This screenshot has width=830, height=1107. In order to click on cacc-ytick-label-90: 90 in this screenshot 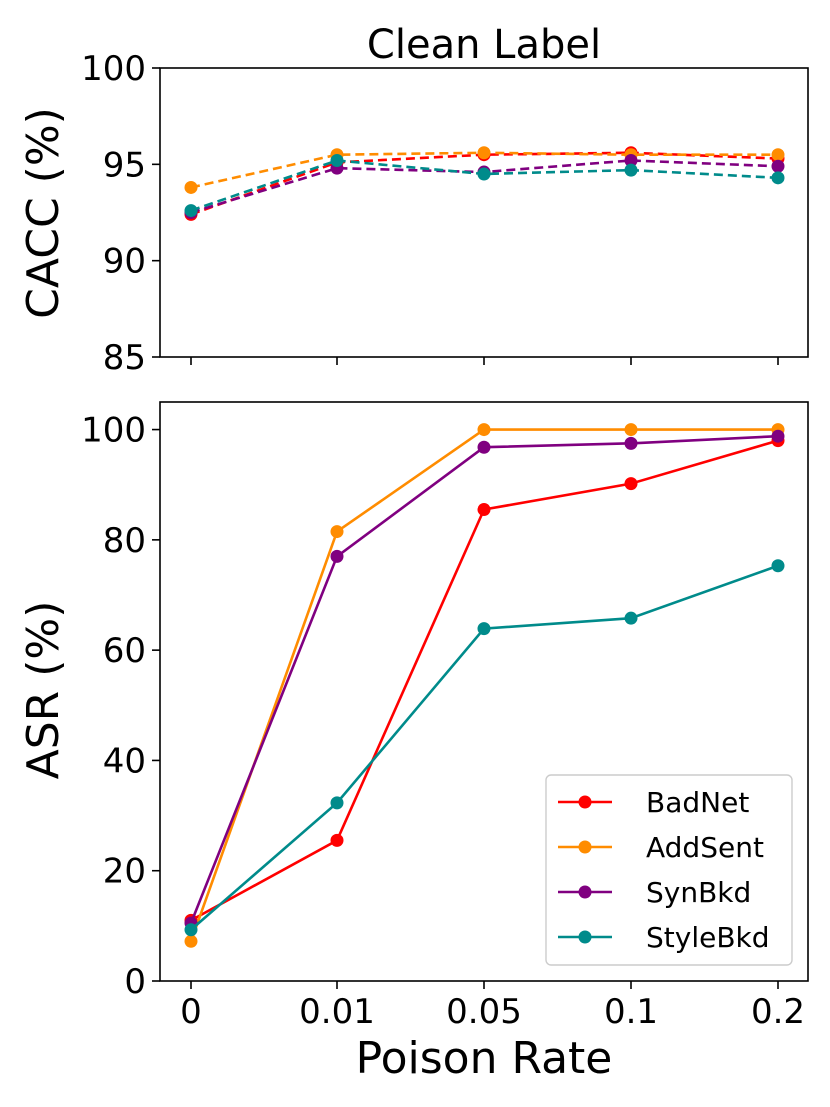, I will do `click(124, 262)`.